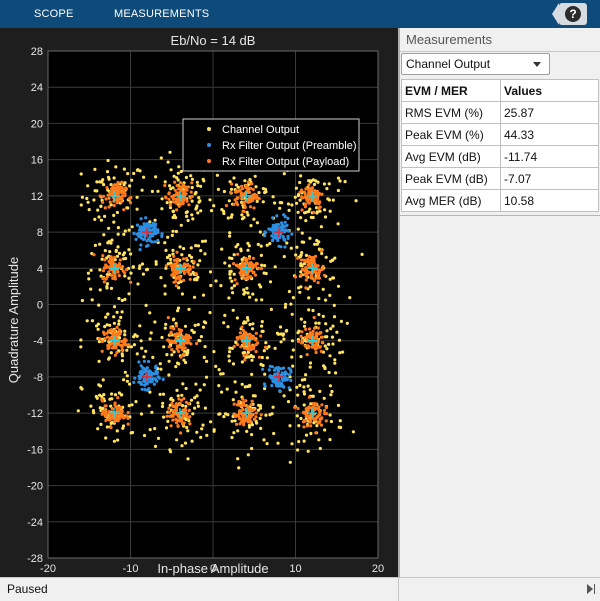  What do you see at coordinates (590, 589) in the screenshot?
I see `step-forward-icon` at bounding box center [590, 589].